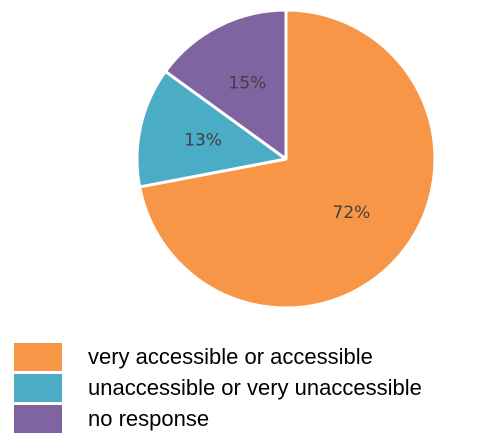 The width and height of the screenshot is (479, 440). I want to click on legend-item-very-accessible-or-accessible: very accessible or accessible, so click(244, 356).